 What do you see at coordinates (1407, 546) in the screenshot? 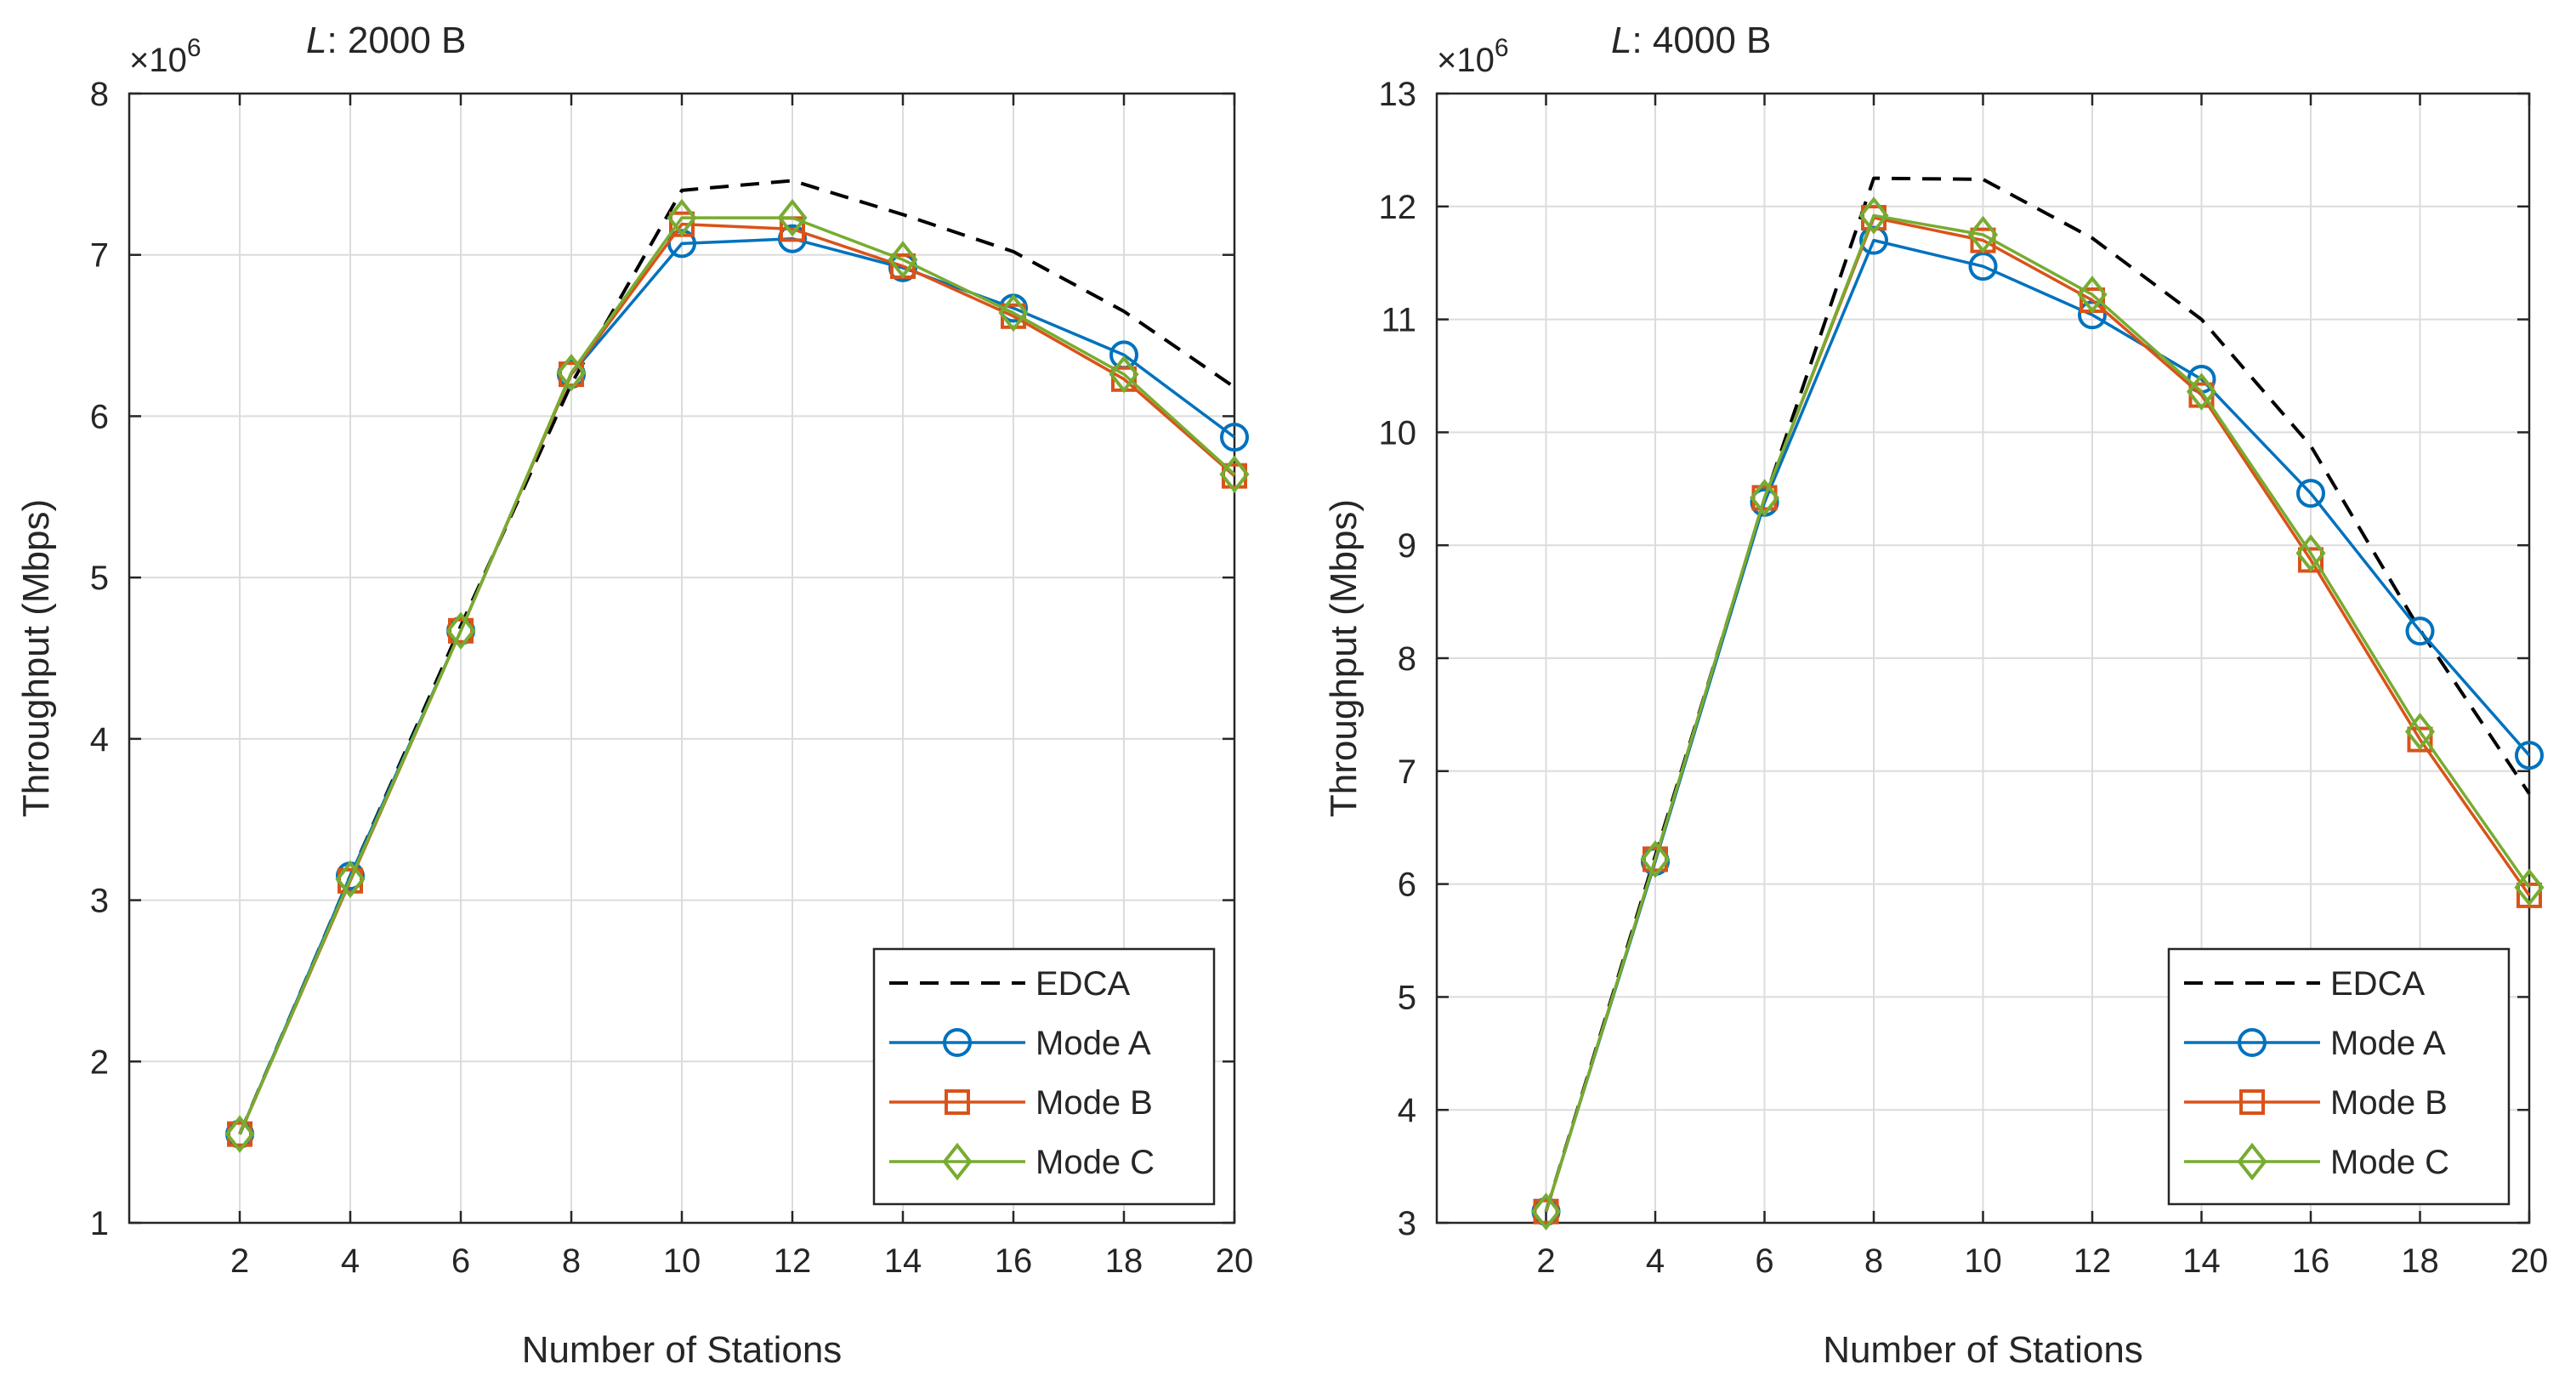
I see `y-tick-label: 9` at bounding box center [1407, 546].